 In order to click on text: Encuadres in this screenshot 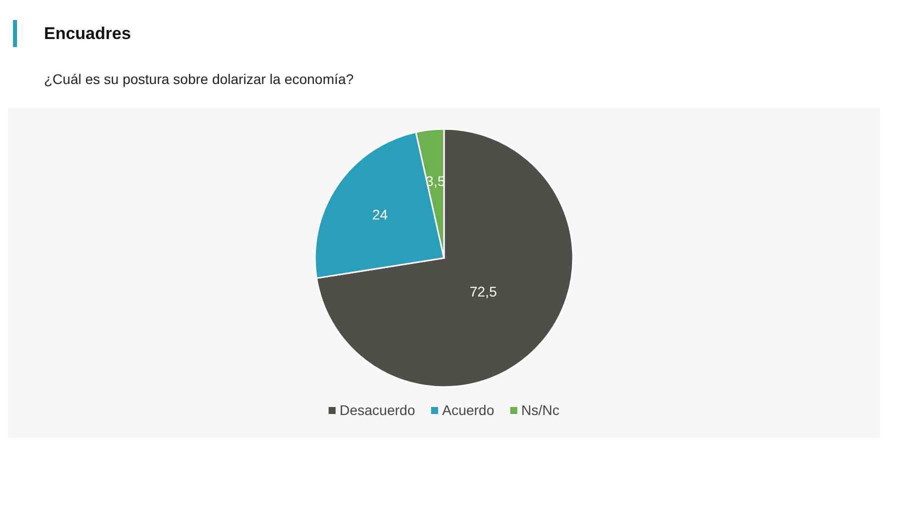, I will do `click(87, 33)`.